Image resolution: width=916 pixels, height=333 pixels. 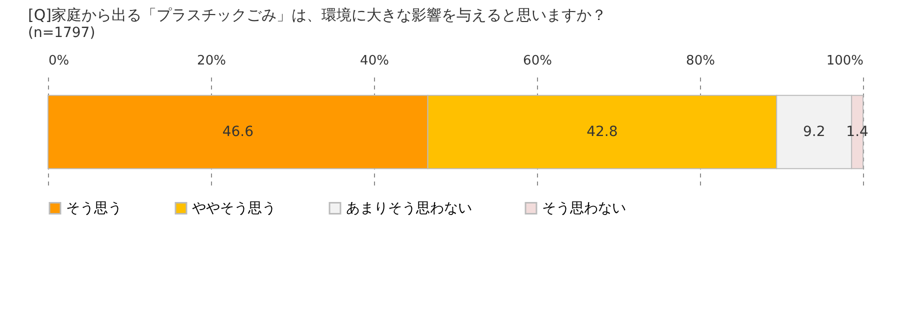 I want to click on x-tick-label: 80%, so click(x=700, y=61).